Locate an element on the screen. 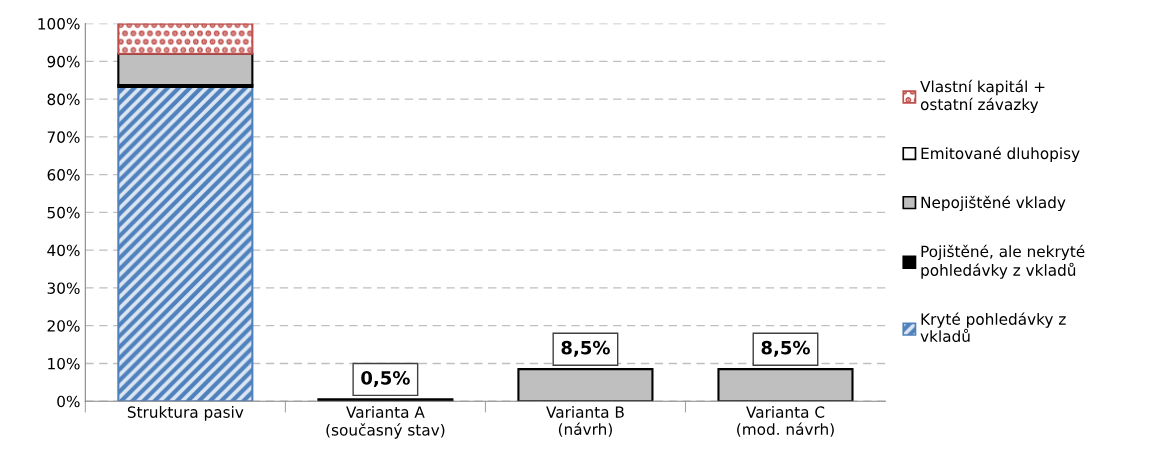  y-tick-label: 20% is located at coordinates (63, 326).